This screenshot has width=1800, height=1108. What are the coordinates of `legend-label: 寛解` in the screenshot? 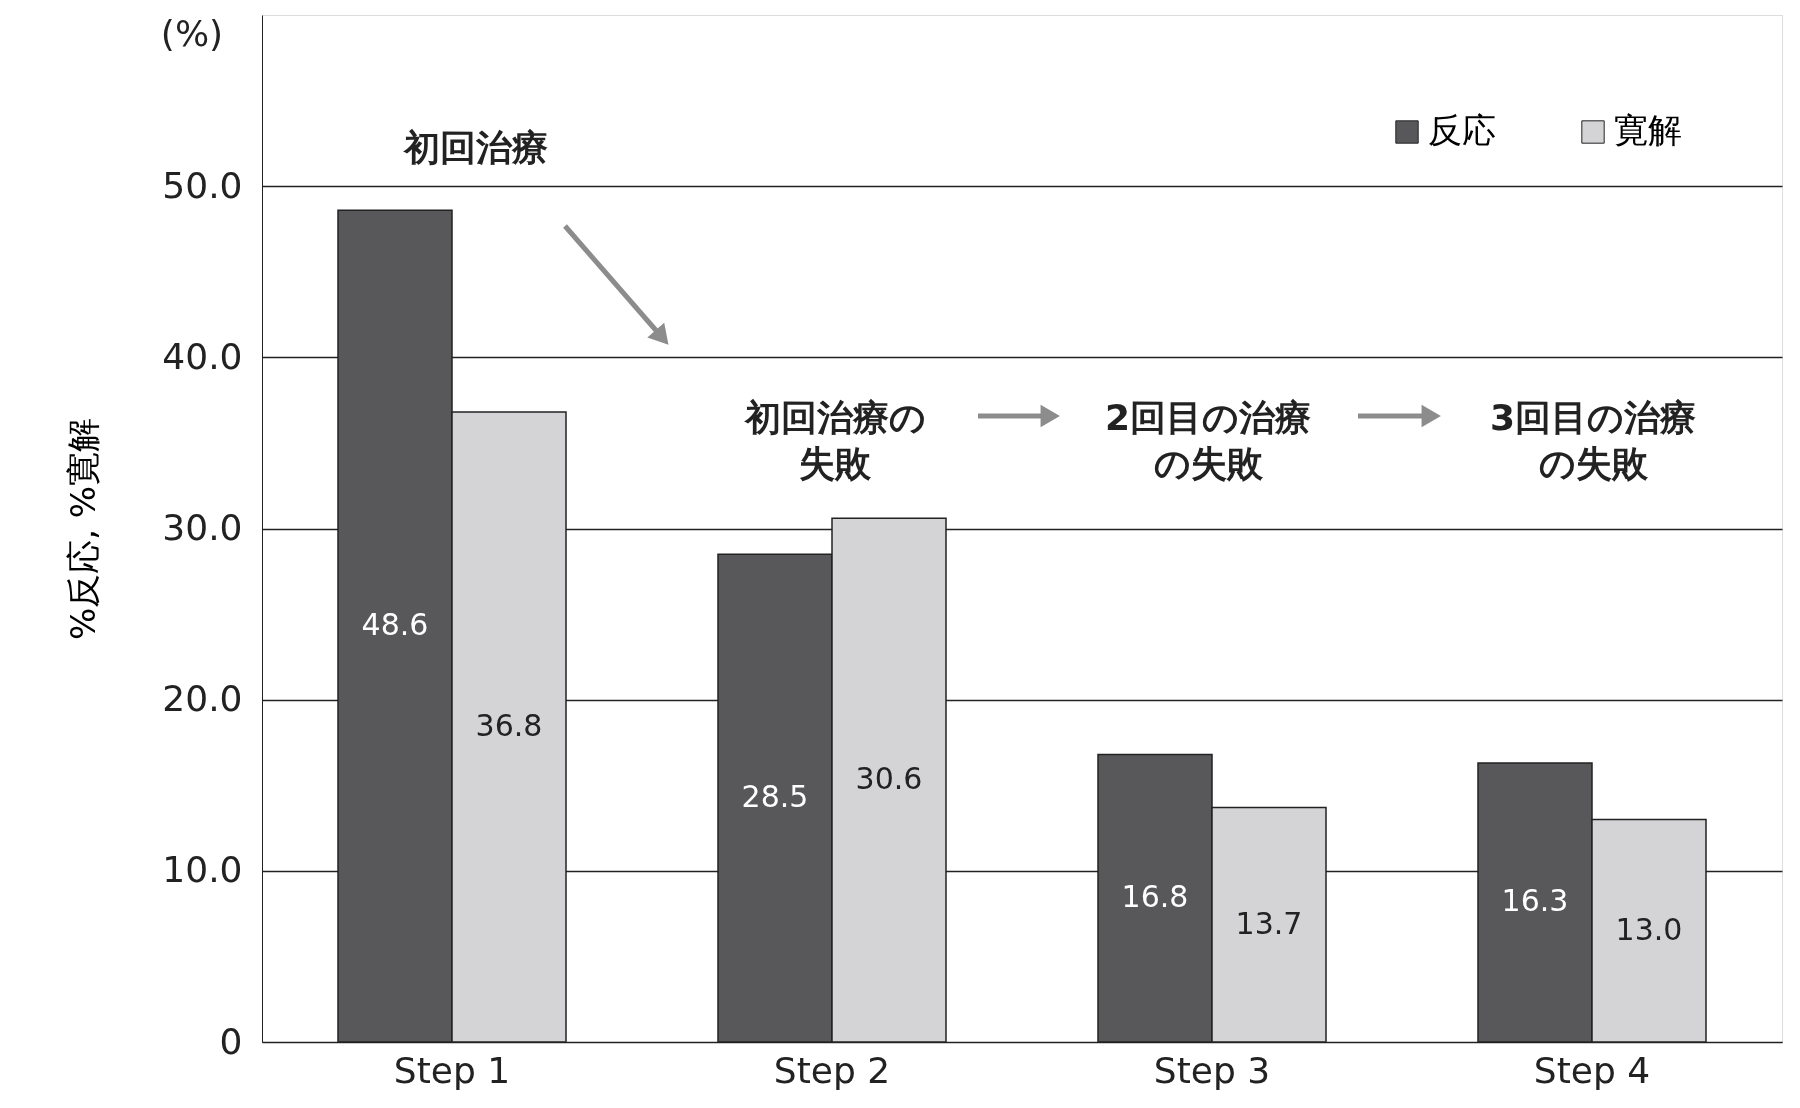 It's located at (1648, 130).